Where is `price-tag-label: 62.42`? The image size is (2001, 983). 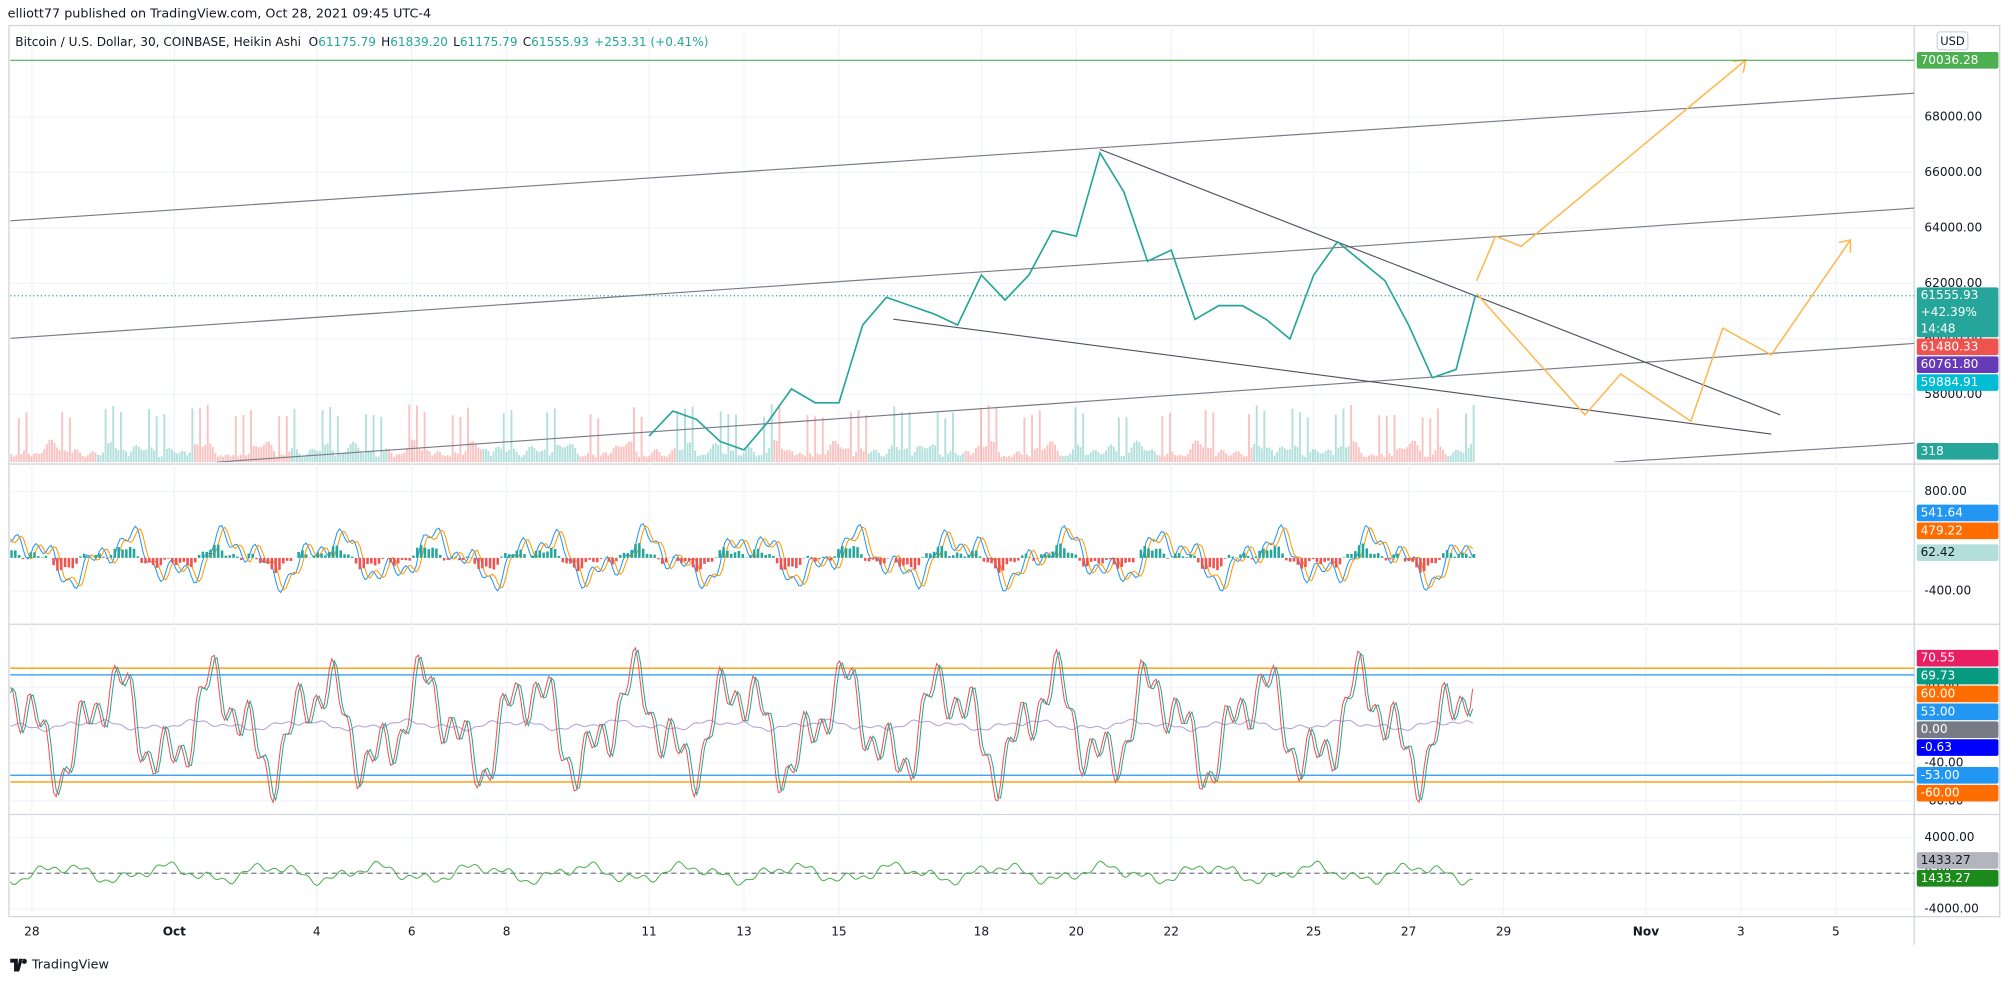 price-tag-label: 62.42 is located at coordinates (1938, 552).